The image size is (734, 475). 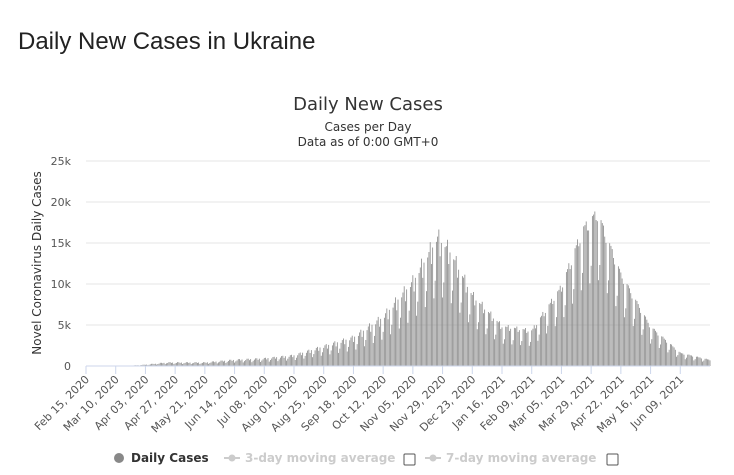 I want to click on legend-checkbox-7day, so click(x=612, y=459).